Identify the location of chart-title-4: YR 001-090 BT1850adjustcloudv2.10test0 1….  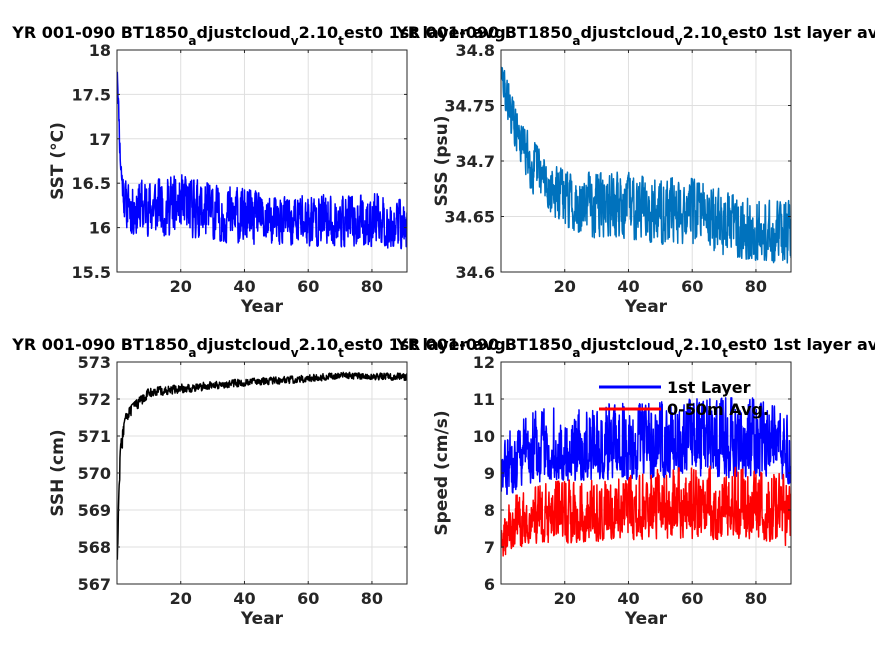
(635, 347).